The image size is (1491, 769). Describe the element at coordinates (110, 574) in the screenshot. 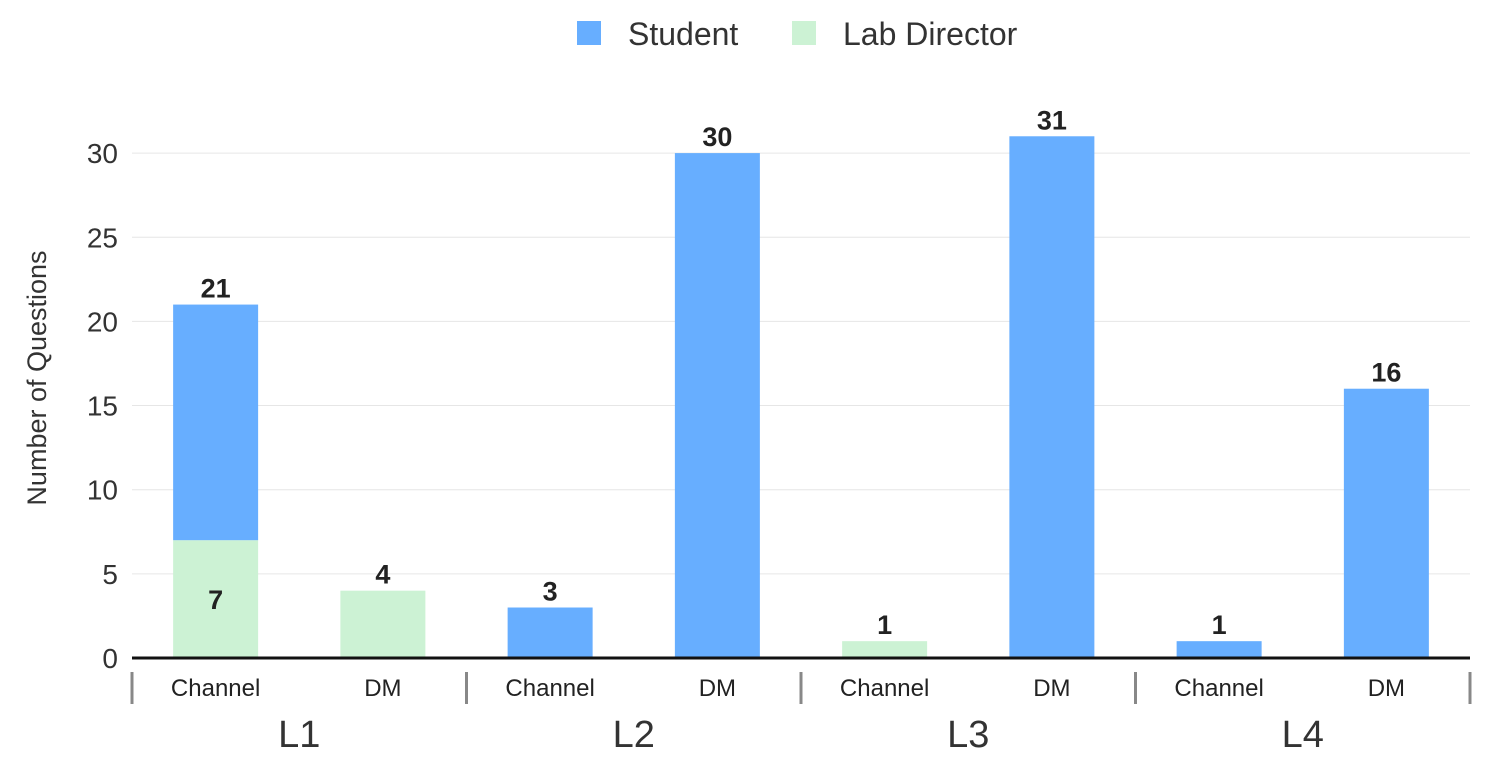

I see `y-tick-label-5: 5` at that location.